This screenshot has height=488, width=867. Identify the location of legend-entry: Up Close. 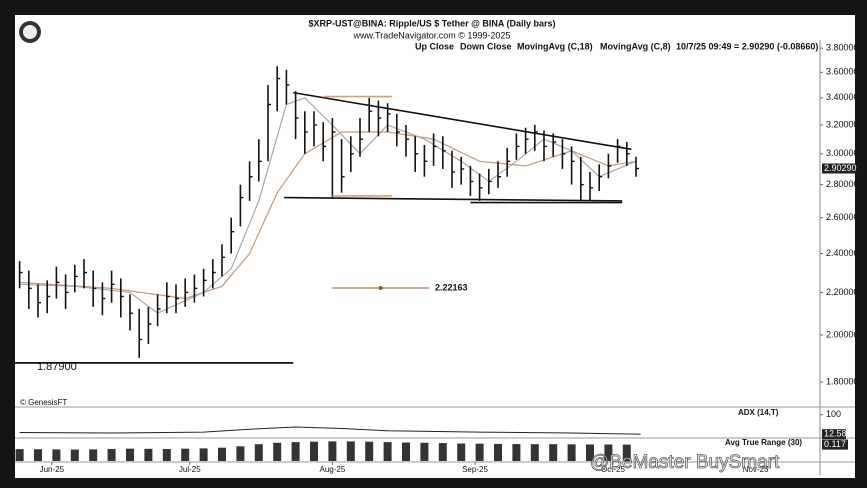
(434, 46).